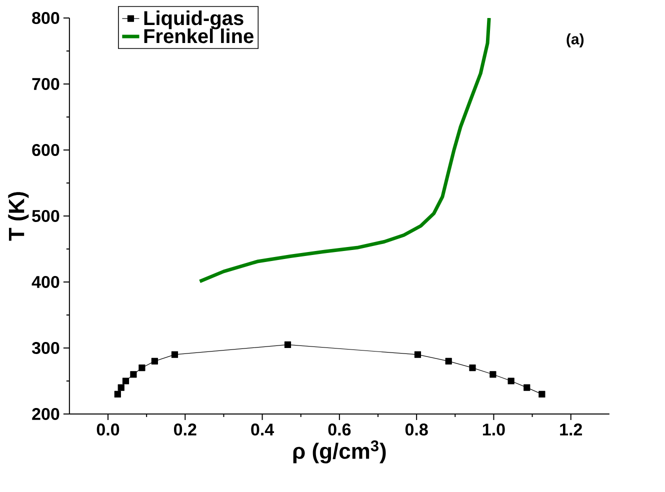 The height and width of the screenshot is (492, 665). Describe the element at coordinates (339, 452) in the screenshot. I see `x-axis-title: ρ (g/cm$^{3}$)` at that location.